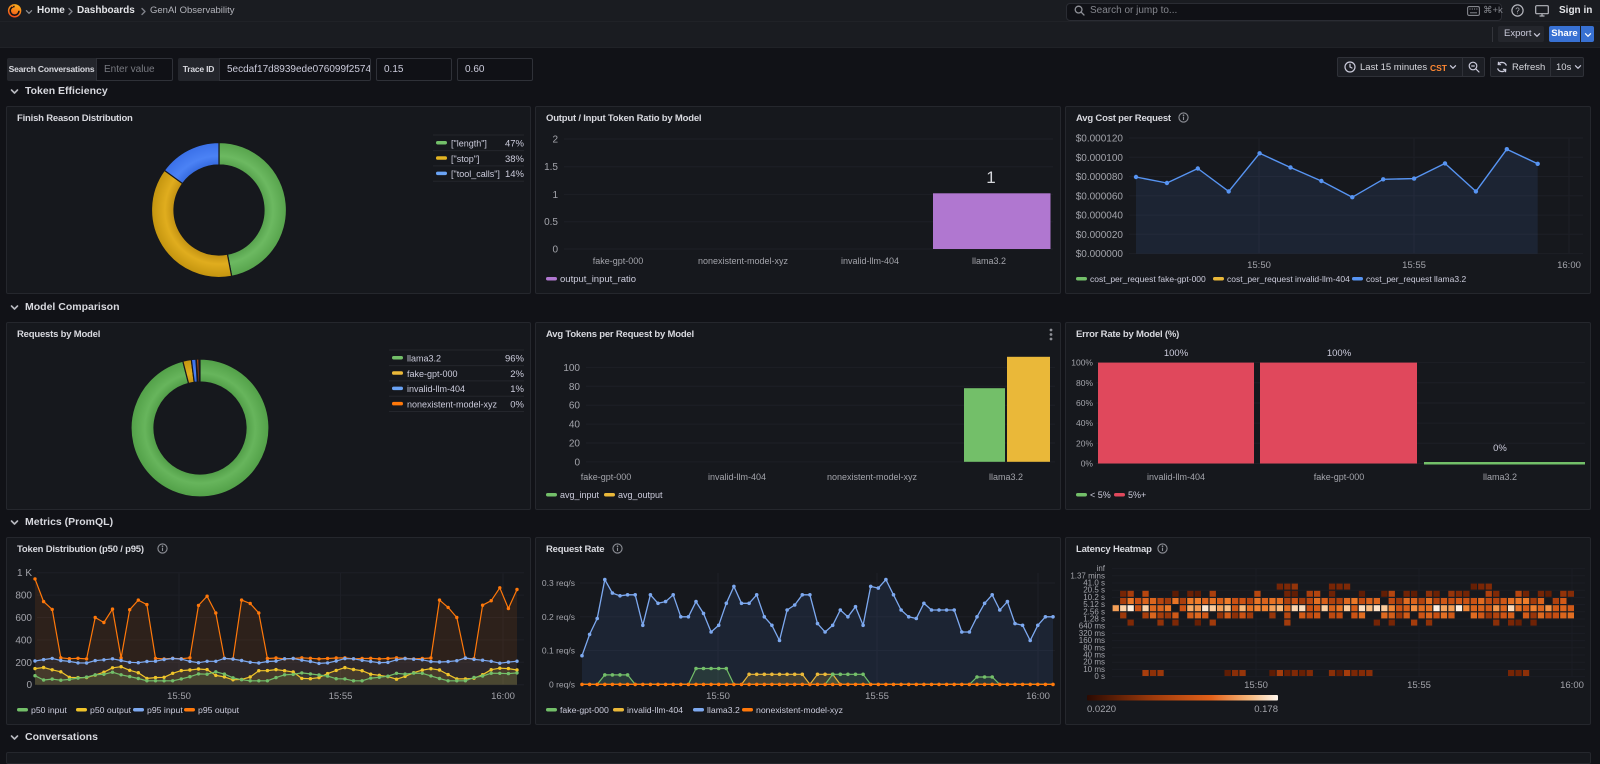 The height and width of the screenshot is (764, 1600). Describe the element at coordinates (475, 174) in the screenshot. I see `svg-text: ["tool_calls"]` at that location.